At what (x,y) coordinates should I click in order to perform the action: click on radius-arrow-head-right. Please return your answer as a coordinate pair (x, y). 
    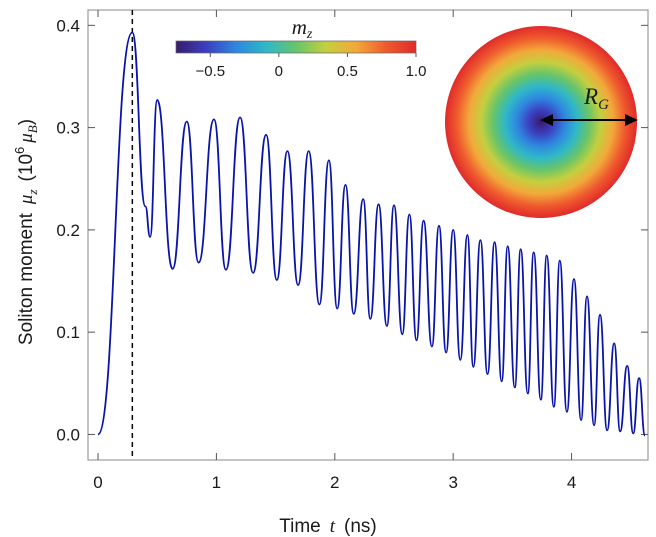
    Looking at the image, I should click on (631, 120).